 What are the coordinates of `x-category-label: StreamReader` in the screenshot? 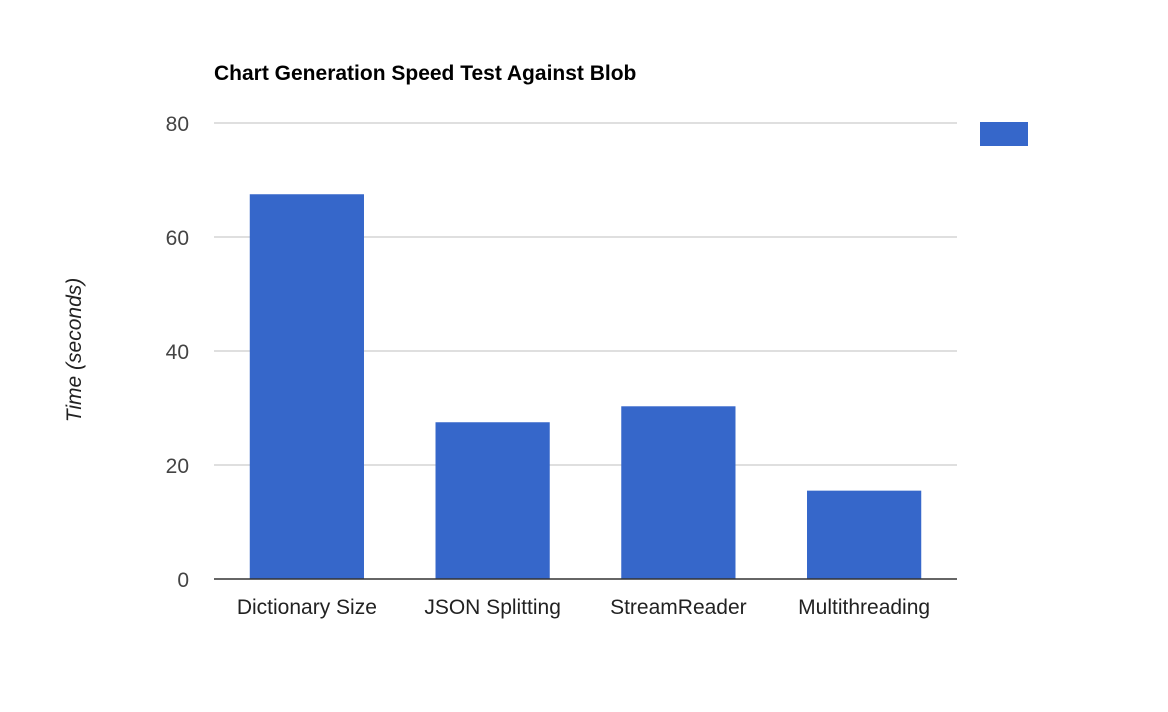 It's located at (678, 607).